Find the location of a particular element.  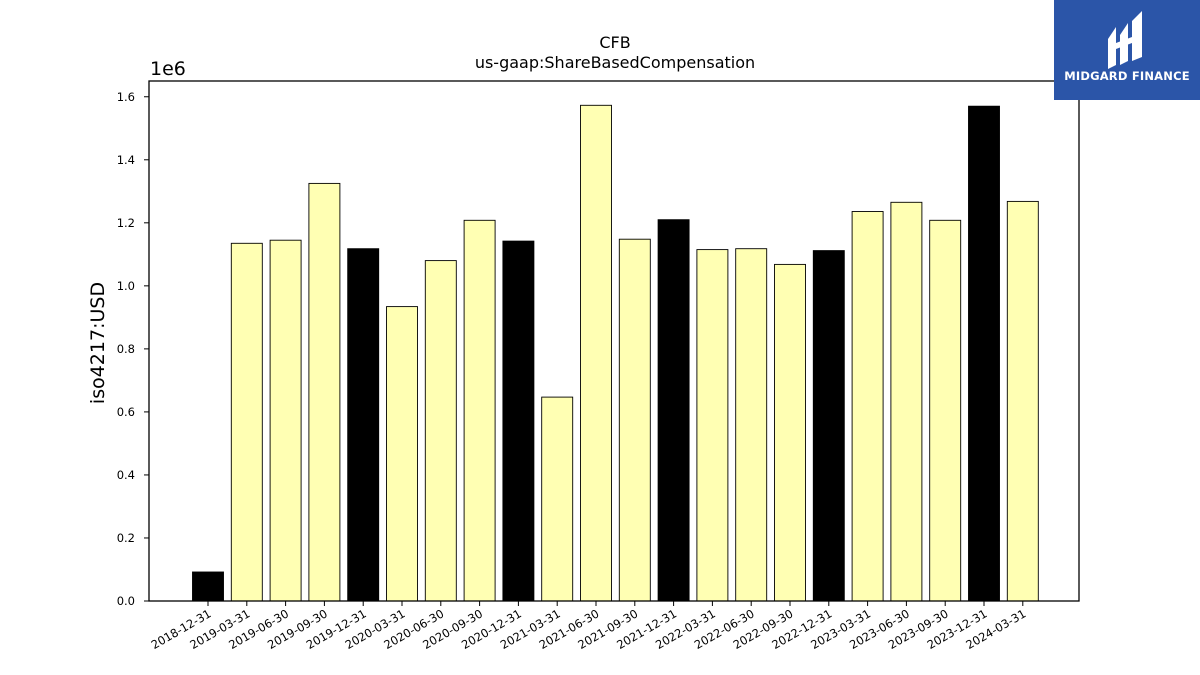

y-axis-label: iso4217:USD is located at coordinates (98, 343).